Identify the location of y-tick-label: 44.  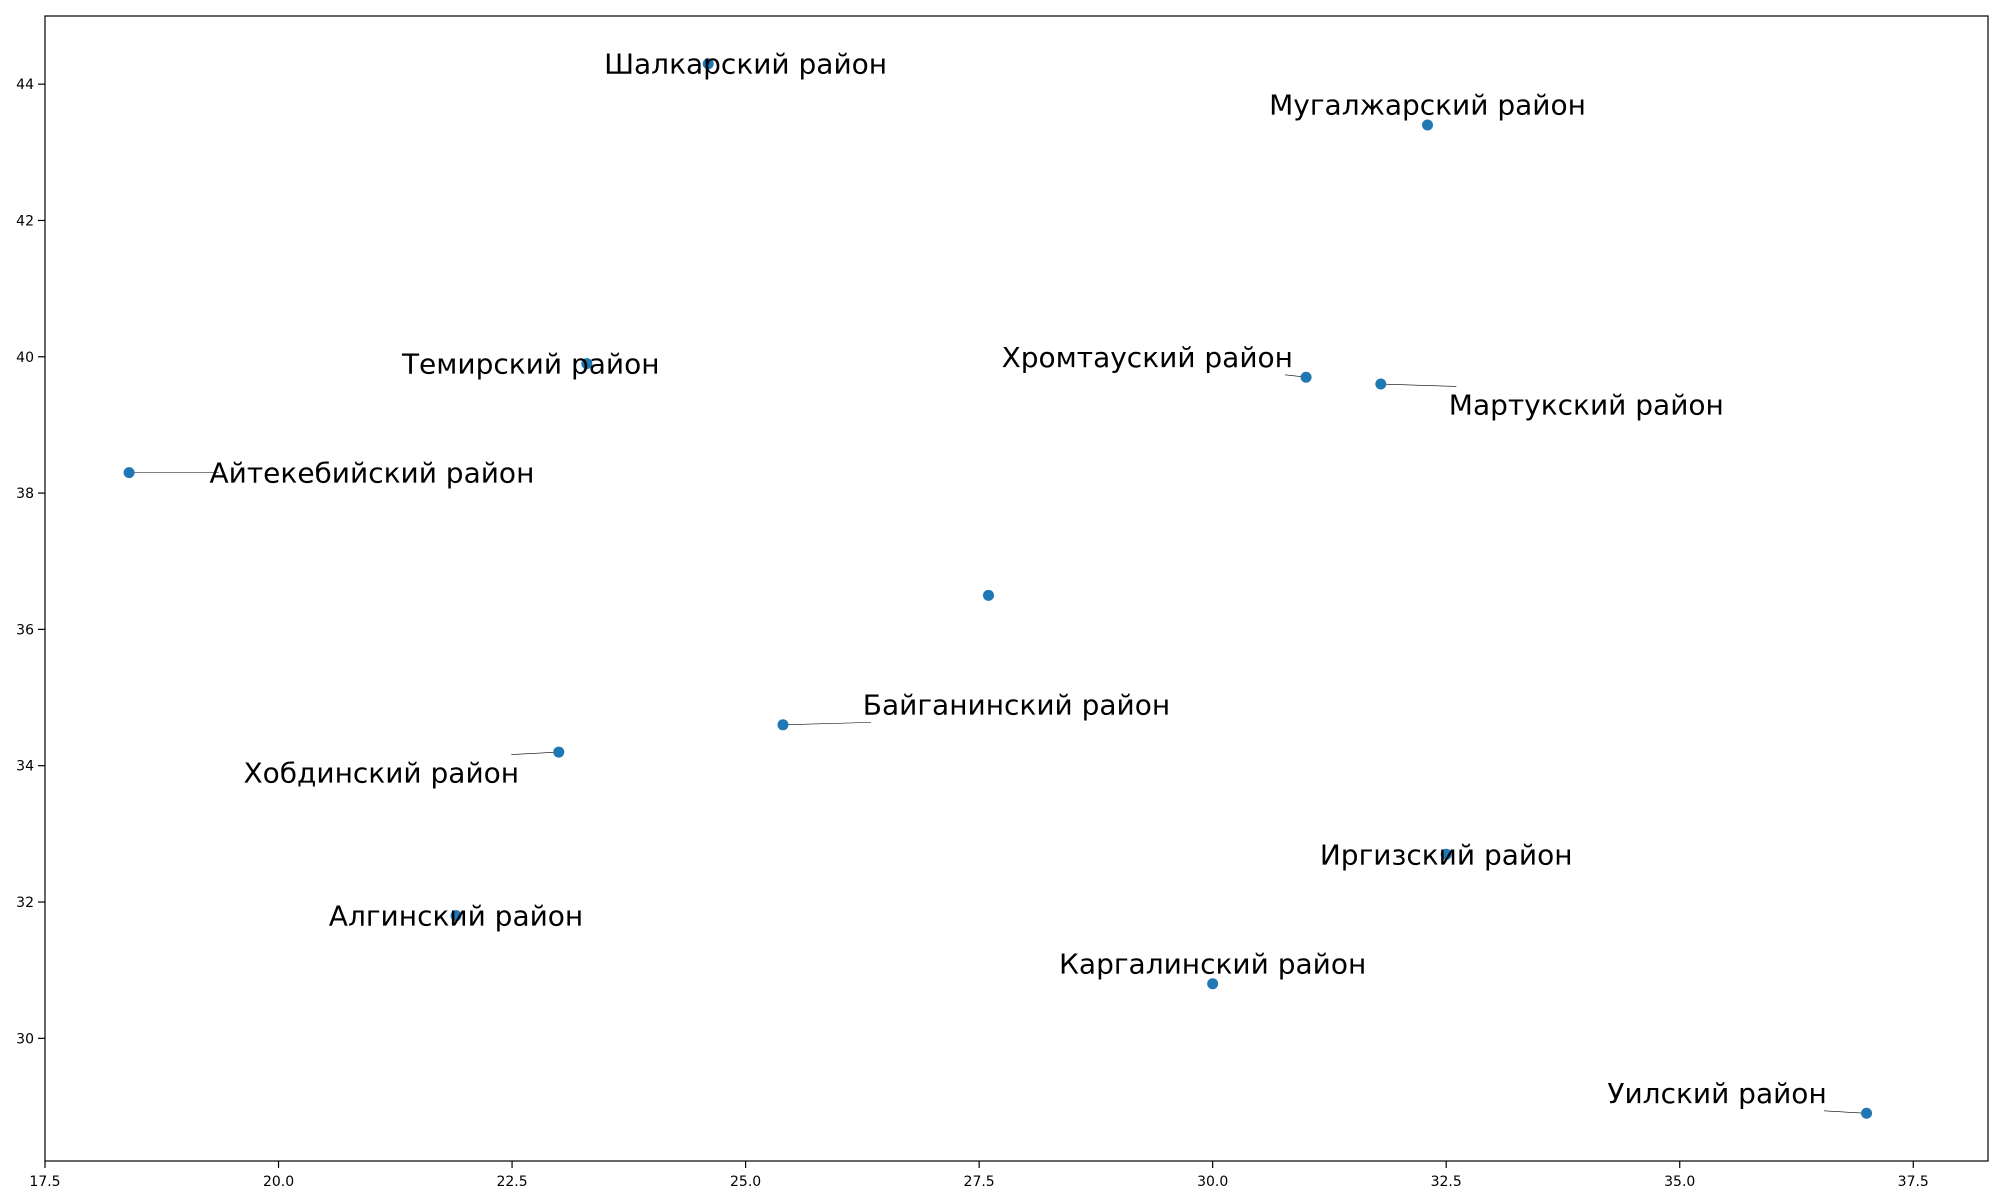
(25, 85).